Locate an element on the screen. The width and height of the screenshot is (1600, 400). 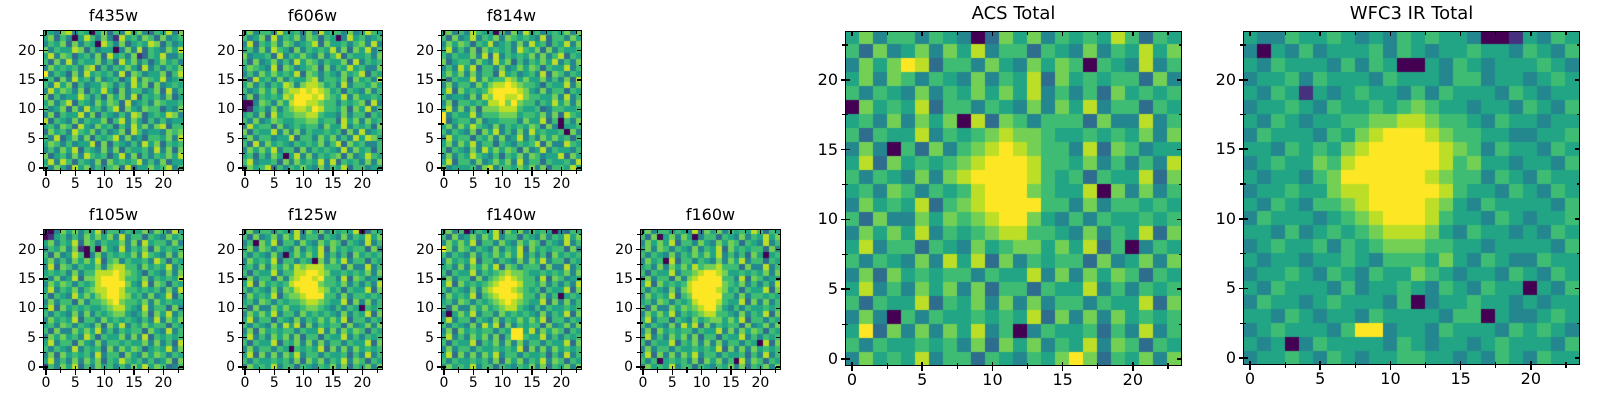
panel-title-f435w: f435w is located at coordinates (113, 16).